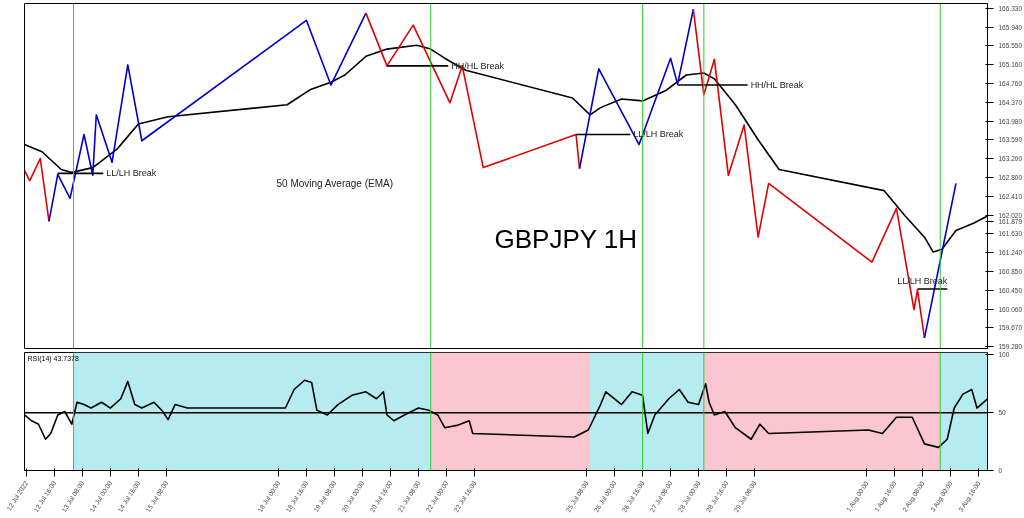 This screenshot has width=1024, height=518. I want to click on annotation: HH/HL Break, so click(777, 85).